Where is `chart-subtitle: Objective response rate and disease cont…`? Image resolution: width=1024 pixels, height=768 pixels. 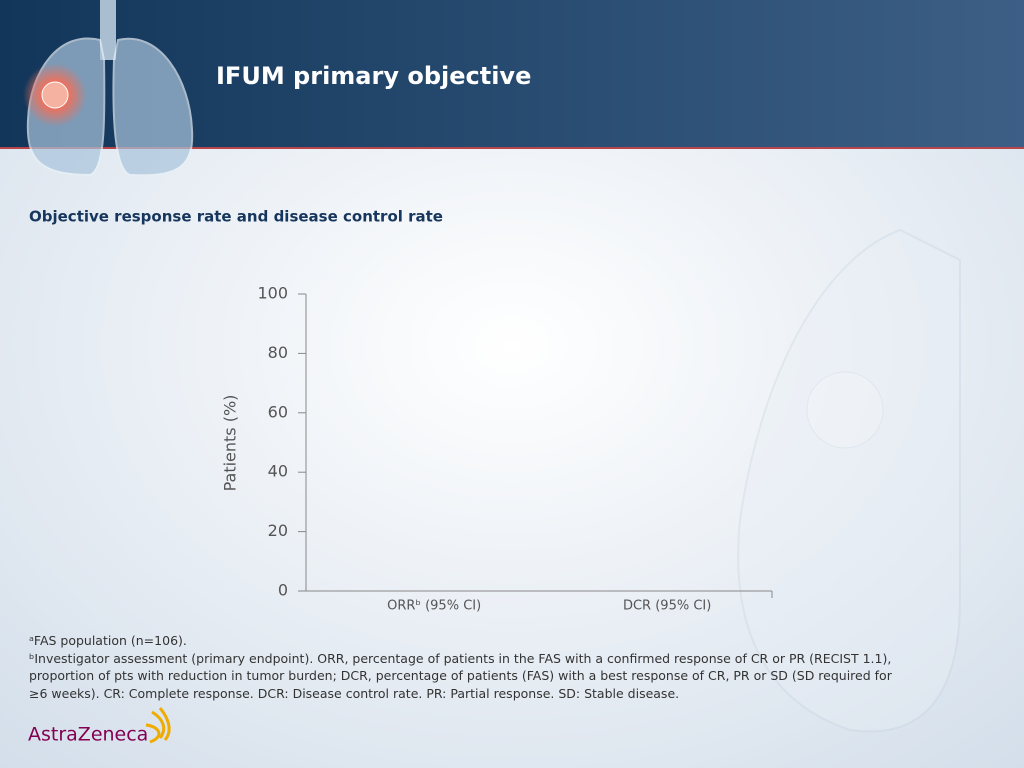 chart-subtitle: Objective response rate and disease cont… is located at coordinates (236, 217).